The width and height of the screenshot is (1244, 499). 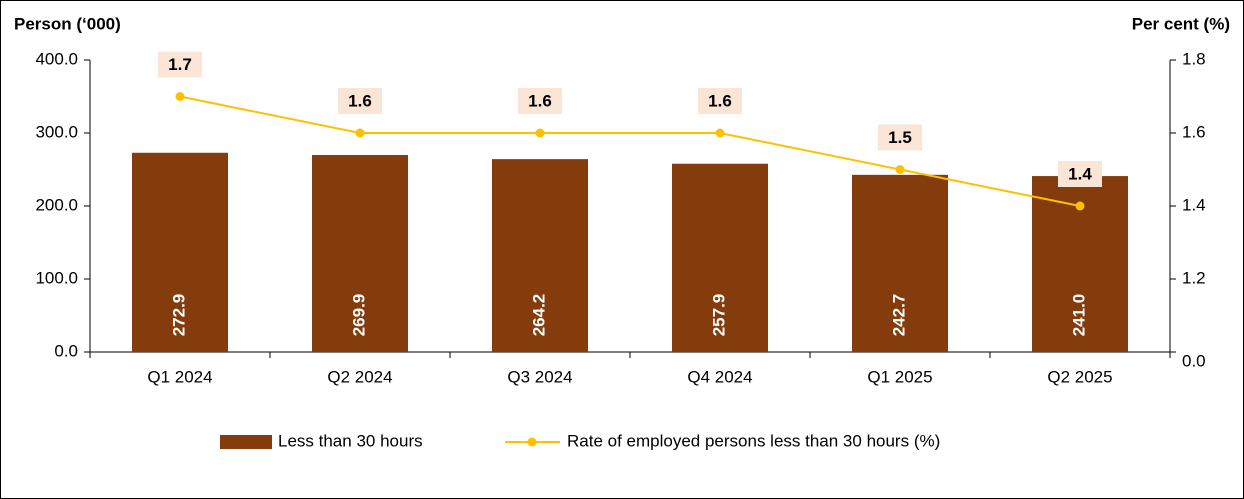 I want to click on y2-axis-title: Per cent (%), so click(x=1181, y=23).